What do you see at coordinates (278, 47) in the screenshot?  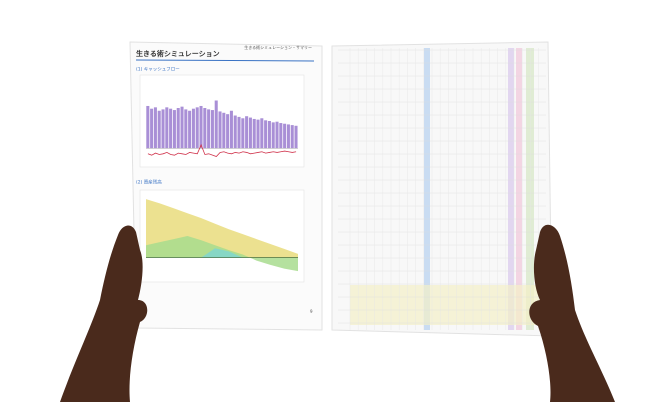 I see `page-header: 生きる術シミュレーション・サマリー` at bounding box center [278, 47].